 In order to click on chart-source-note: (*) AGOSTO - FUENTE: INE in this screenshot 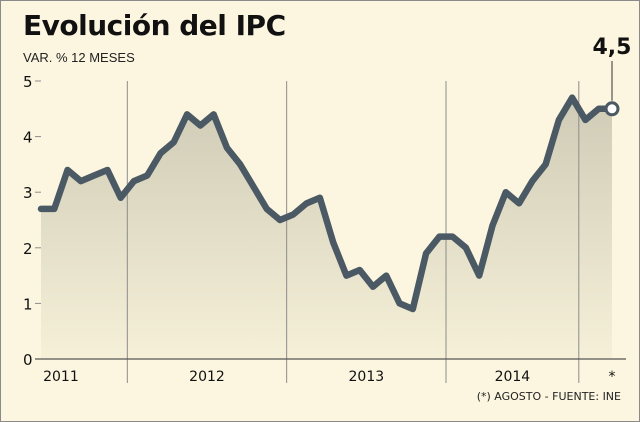, I will do `click(548, 396)`.